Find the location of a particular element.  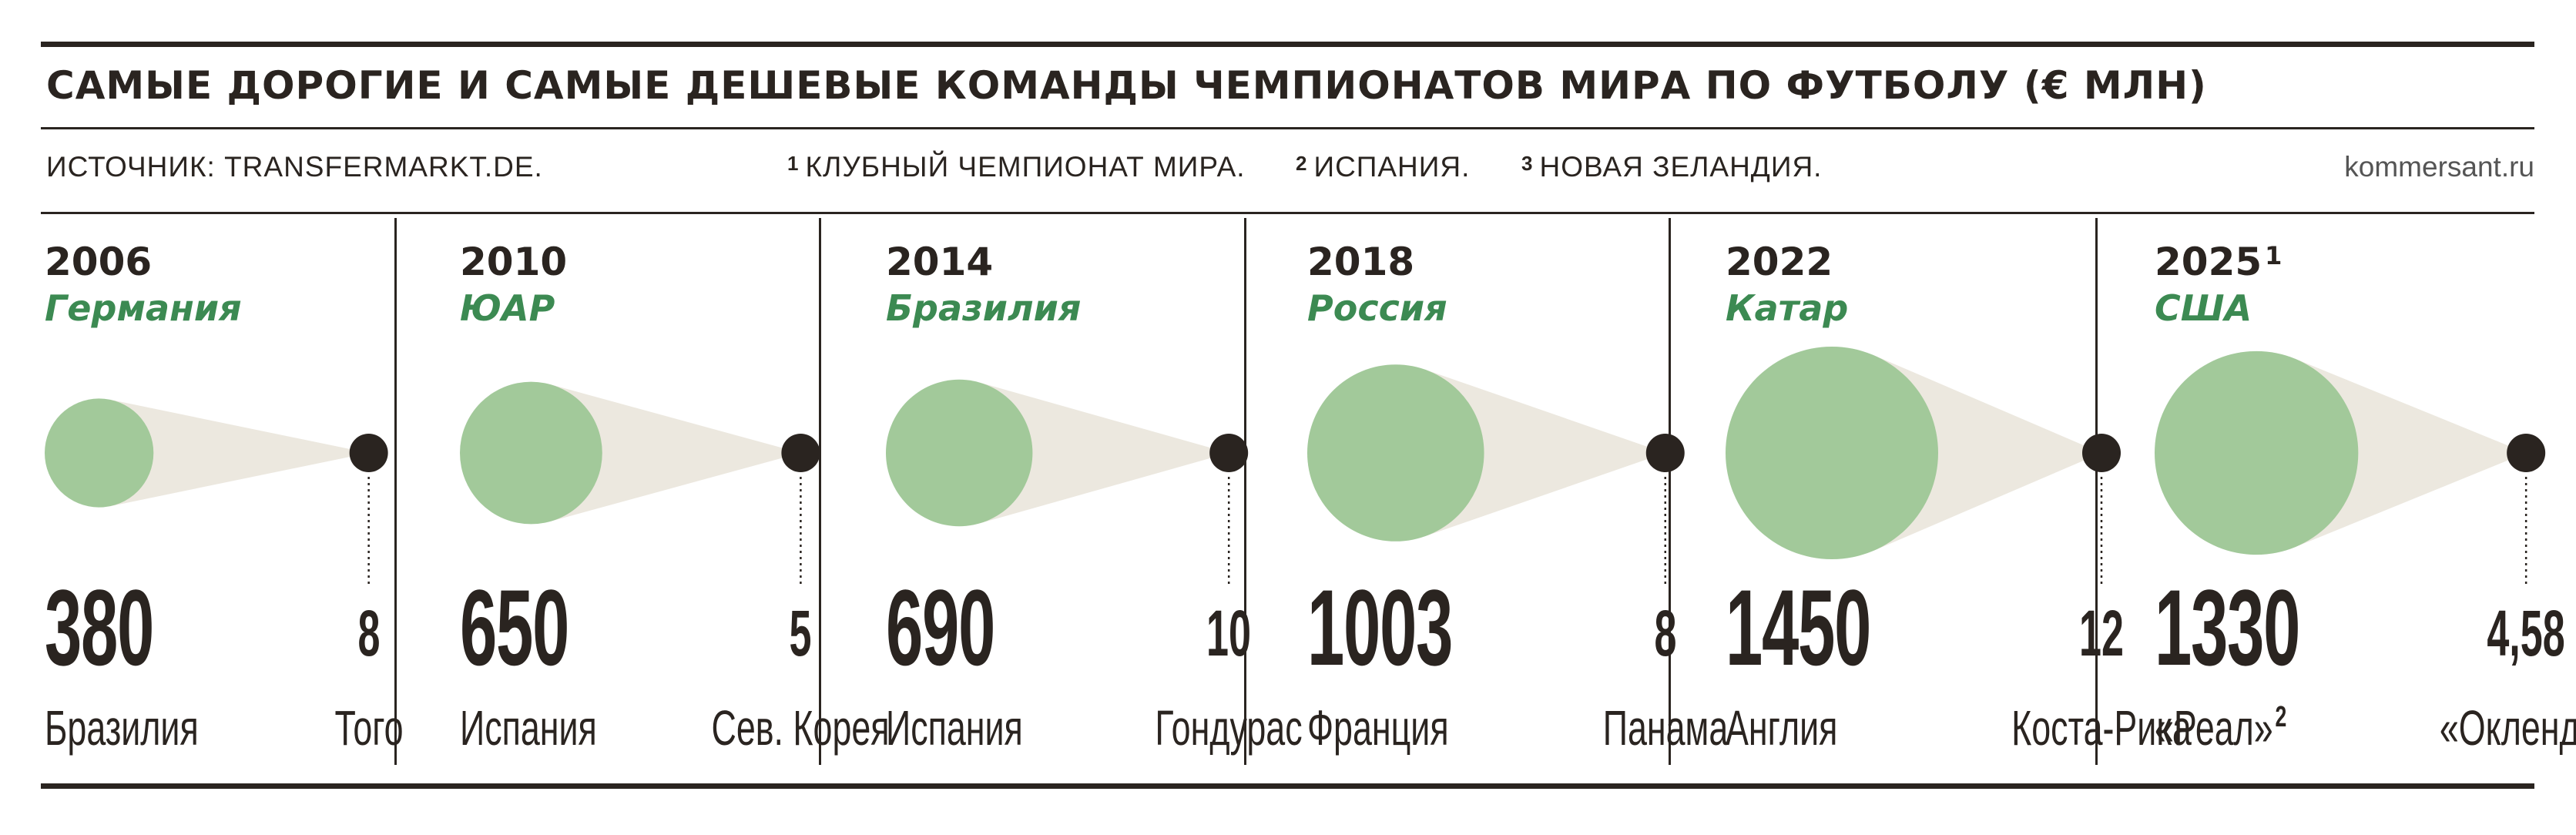

host-country: Катар is located at coordinates (1787, 308).